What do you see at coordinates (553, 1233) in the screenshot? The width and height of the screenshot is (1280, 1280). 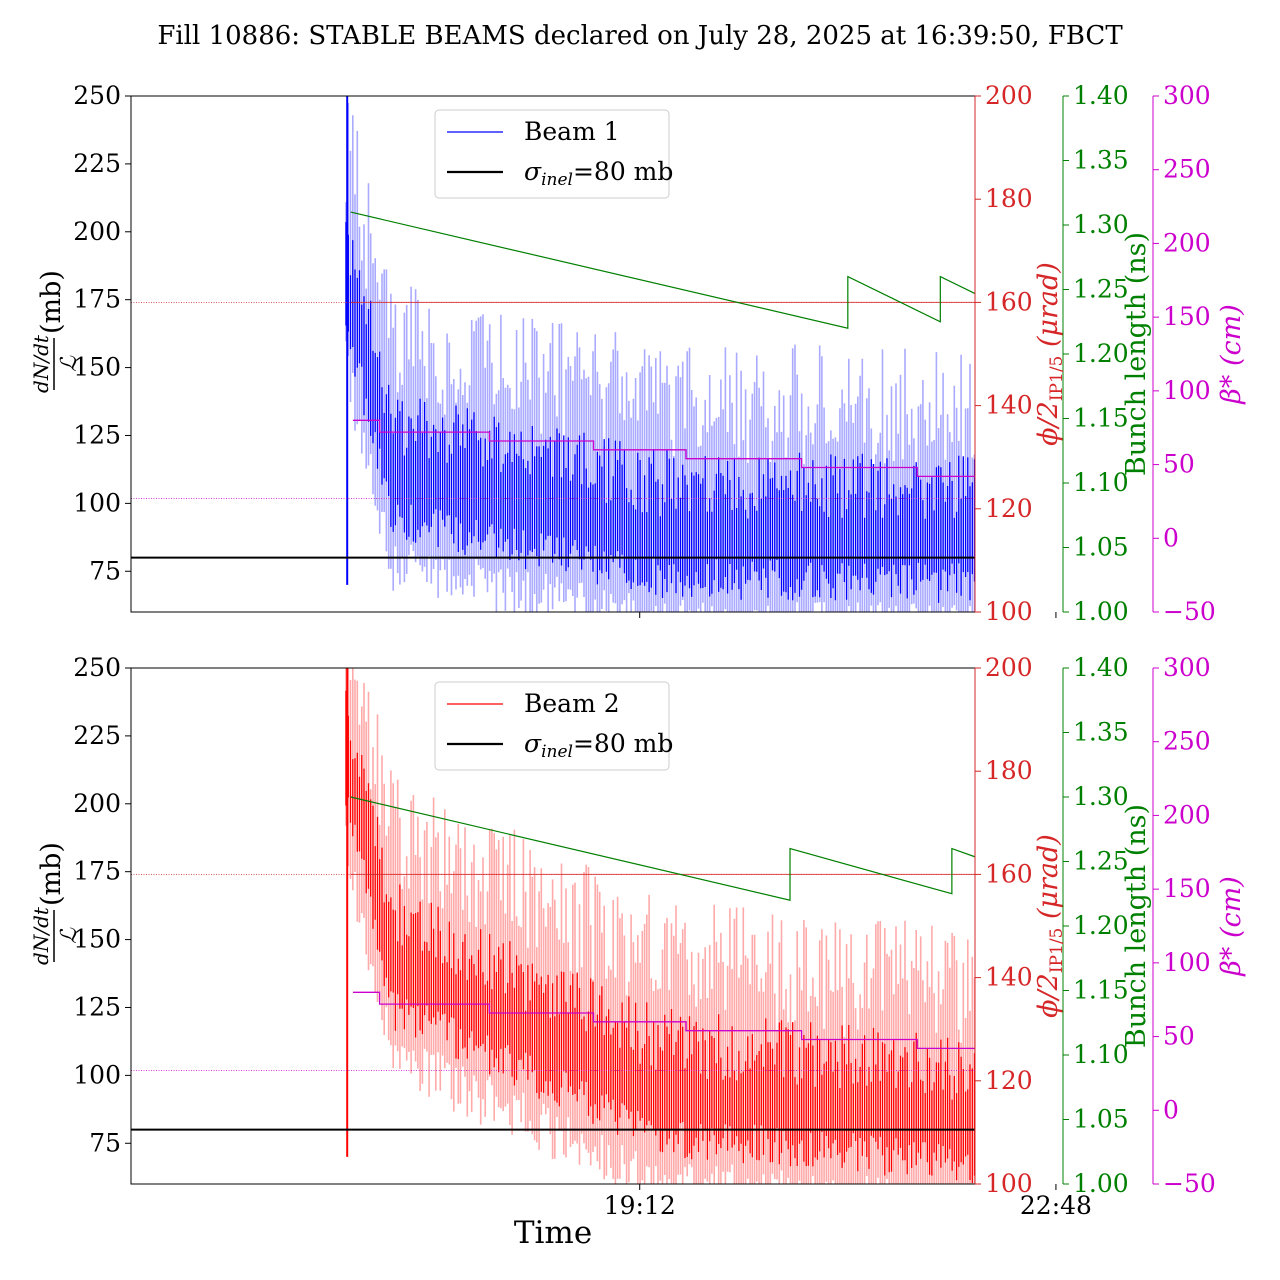 I see `x-axis-label: Time` at bounding box center [553, 1233].